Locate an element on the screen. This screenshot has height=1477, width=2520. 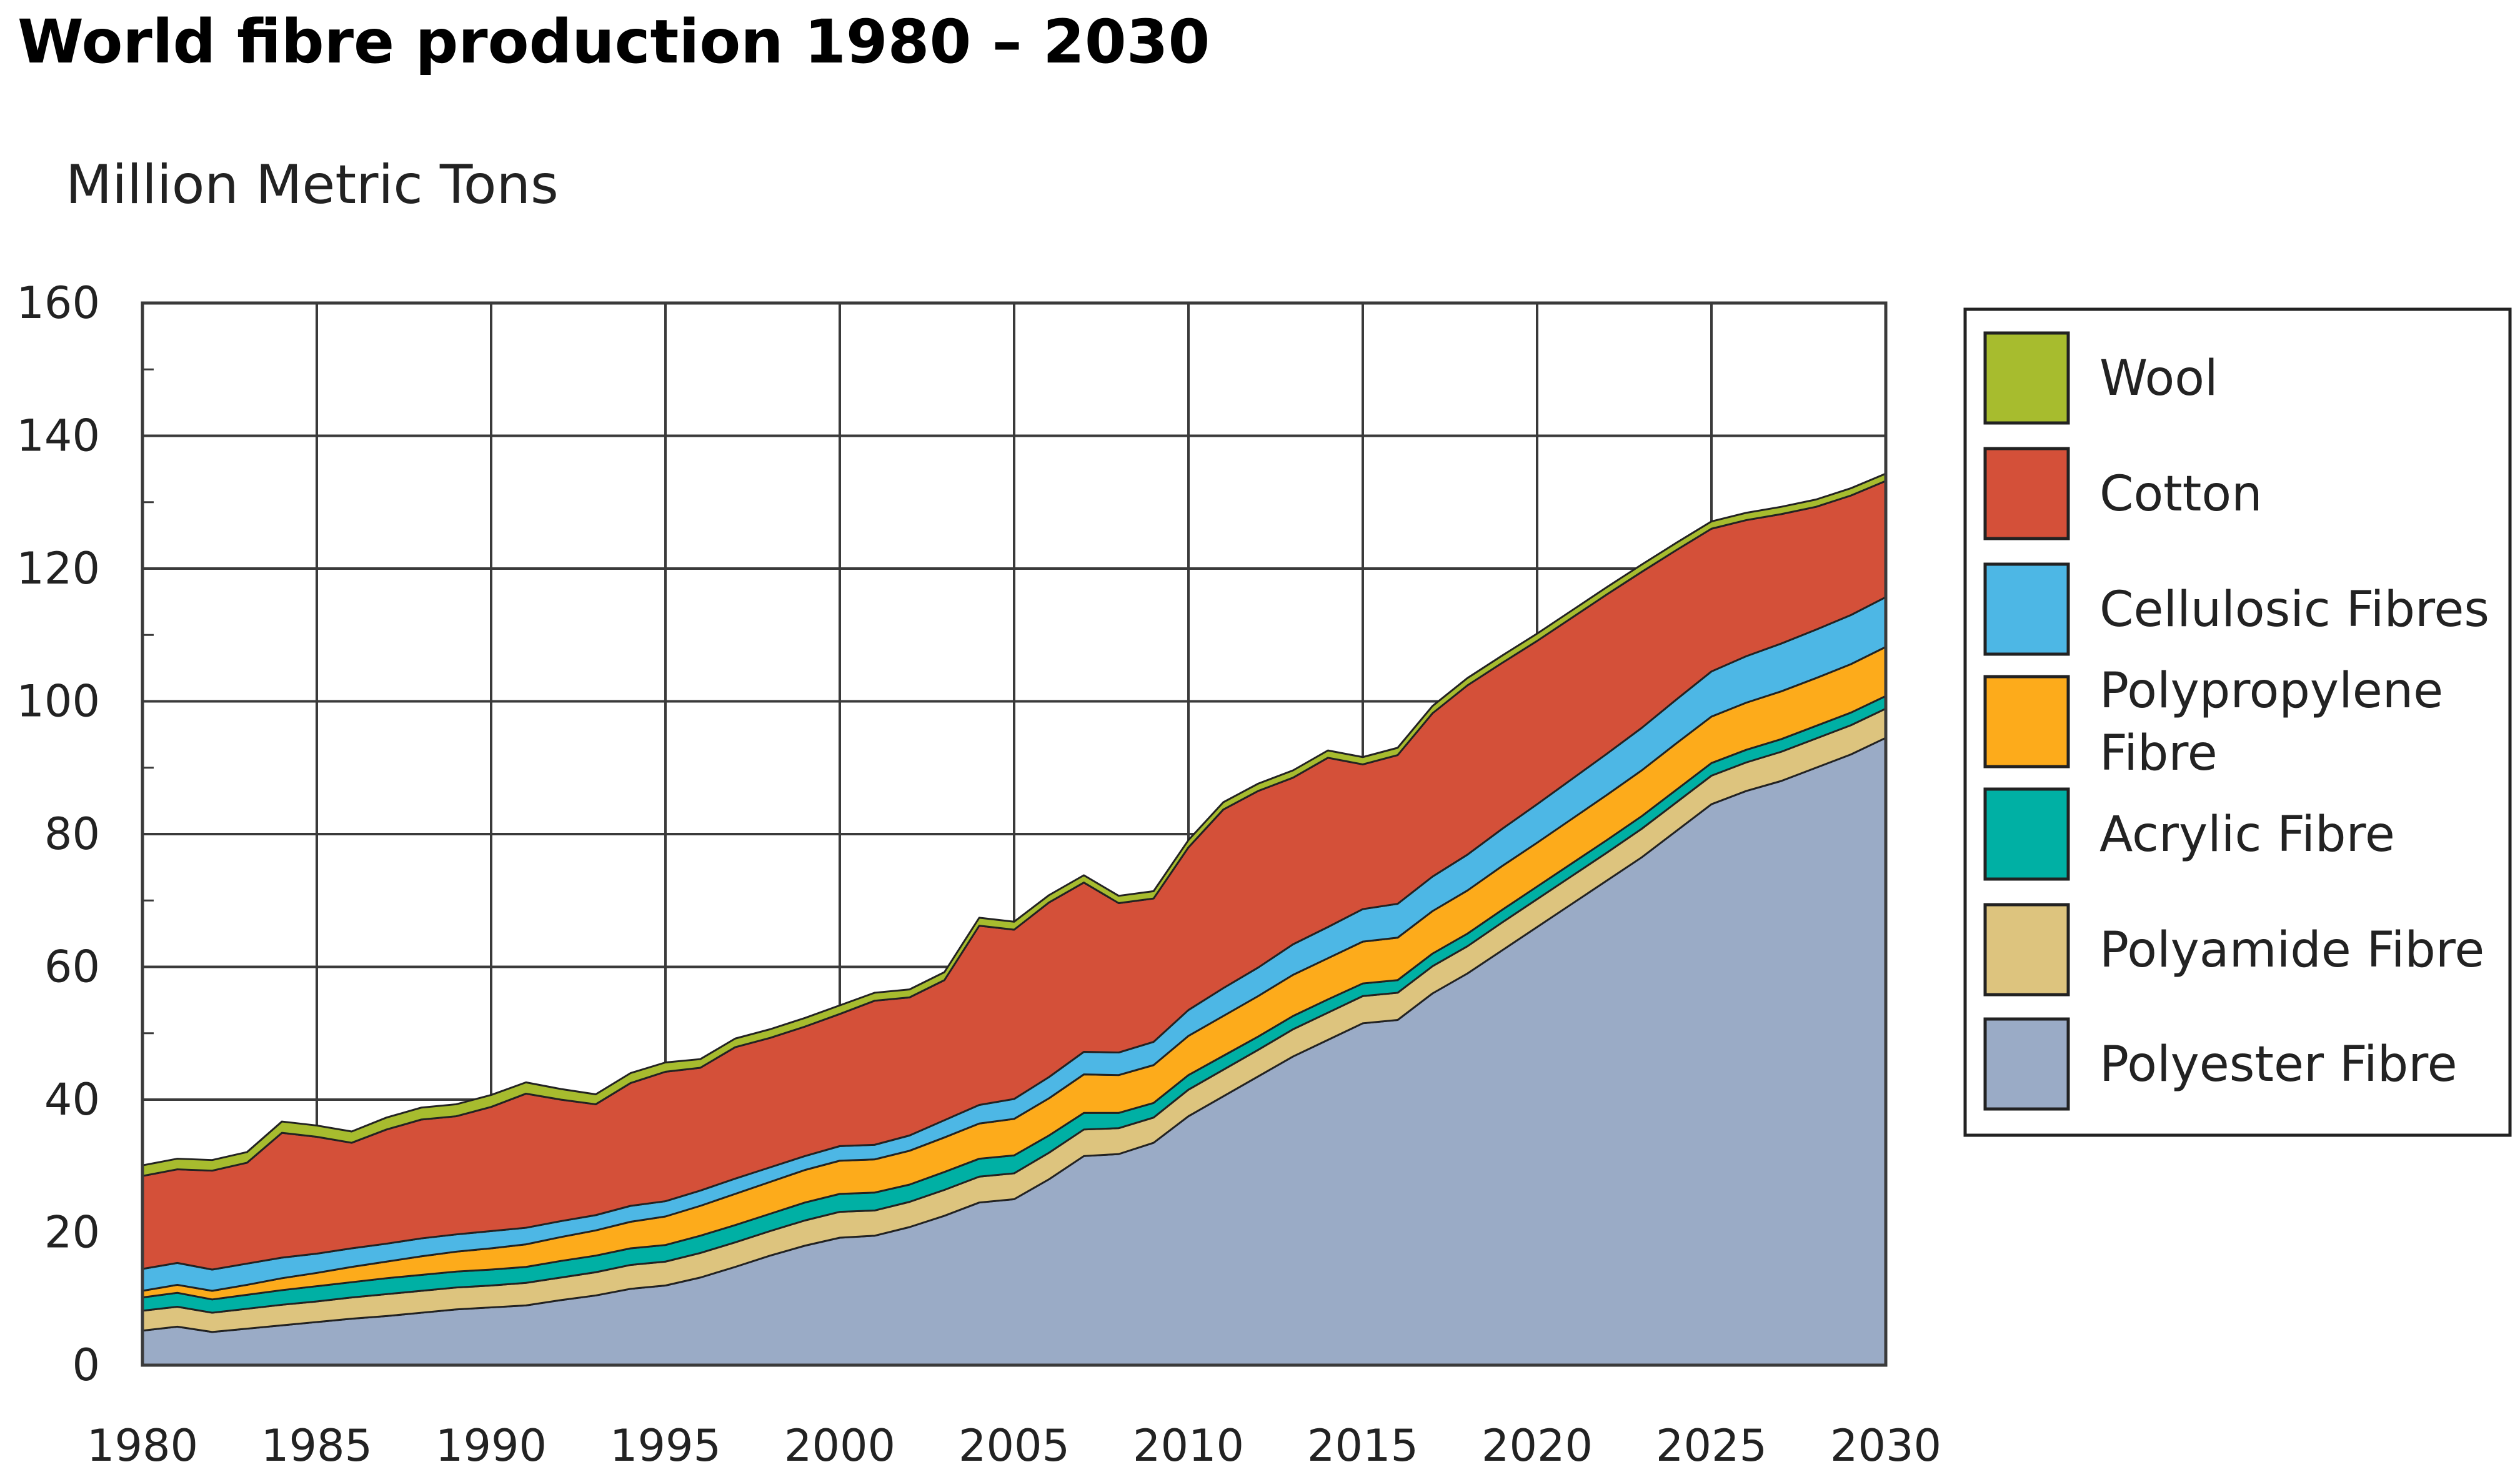
y-axis-ticks: 0 20 40 60 80 100 120 140 160 is located at coordinates (58, 834).